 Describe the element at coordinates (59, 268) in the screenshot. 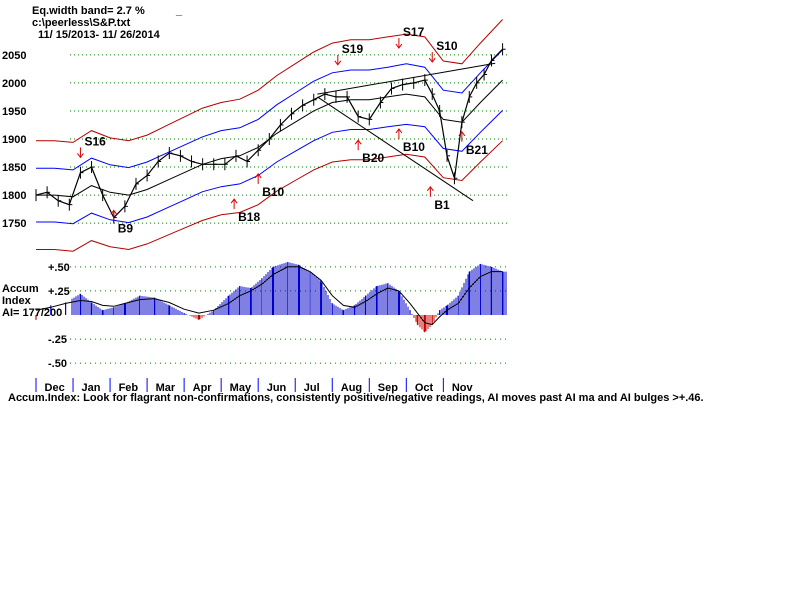

I see `accum-y-tick: +.50` at that location.